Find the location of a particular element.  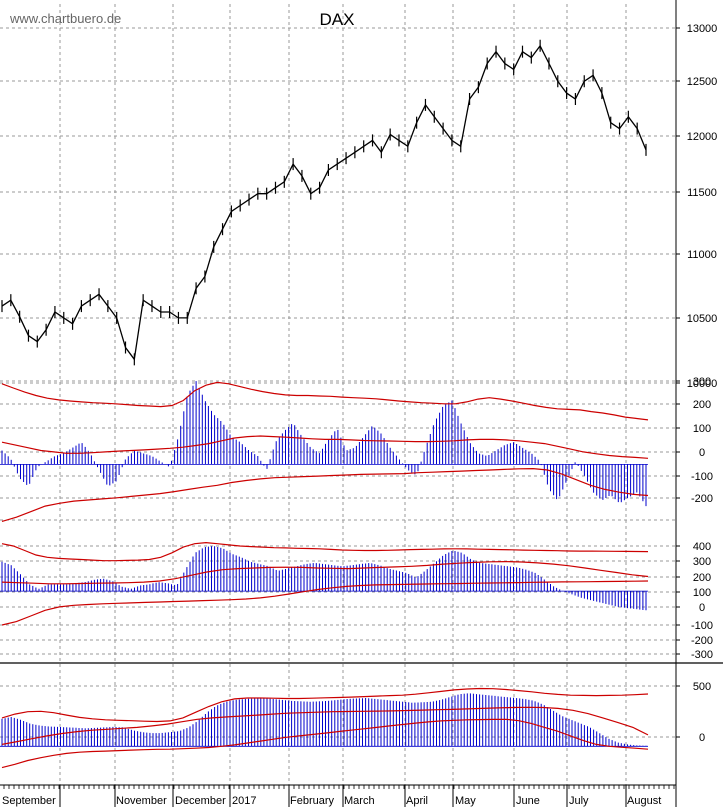

x-tick-label: July is located at coordinates (579, 801).